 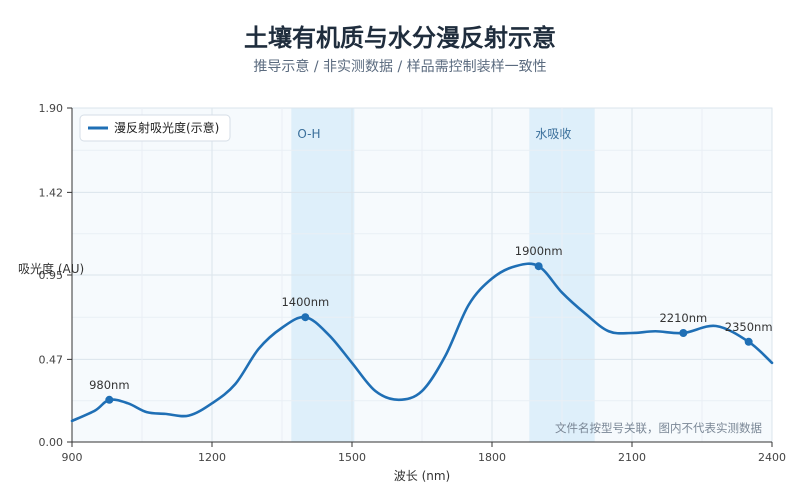 What do you see at coordinates (772, 457) in the screenshot?
I see `x-tick-label-5: 2400` at bounding box center [772, 457].